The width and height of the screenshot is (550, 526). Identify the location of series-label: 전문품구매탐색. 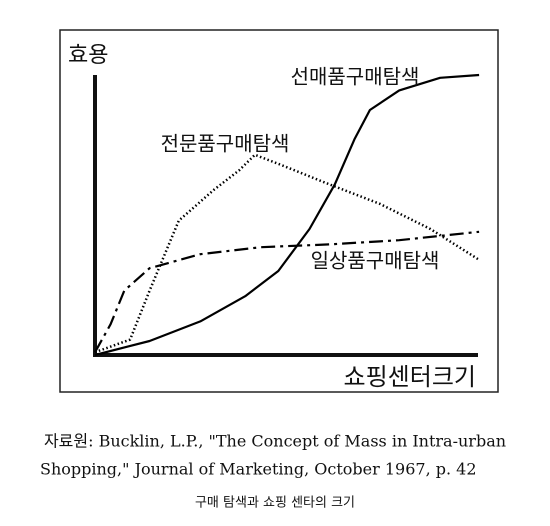
(225, 144).